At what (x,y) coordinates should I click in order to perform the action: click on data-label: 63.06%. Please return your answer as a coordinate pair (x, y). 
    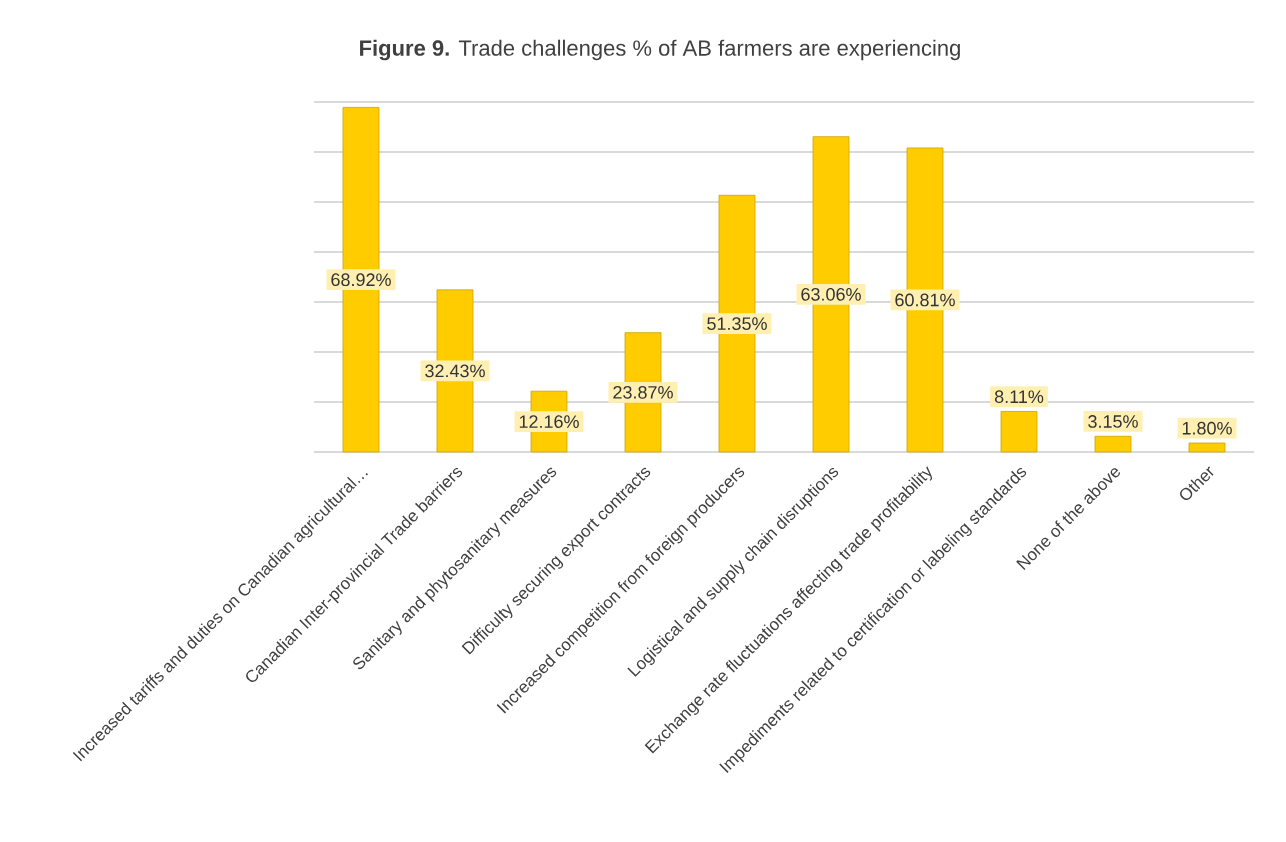
    Looking at the image, I should click on (831, 294).